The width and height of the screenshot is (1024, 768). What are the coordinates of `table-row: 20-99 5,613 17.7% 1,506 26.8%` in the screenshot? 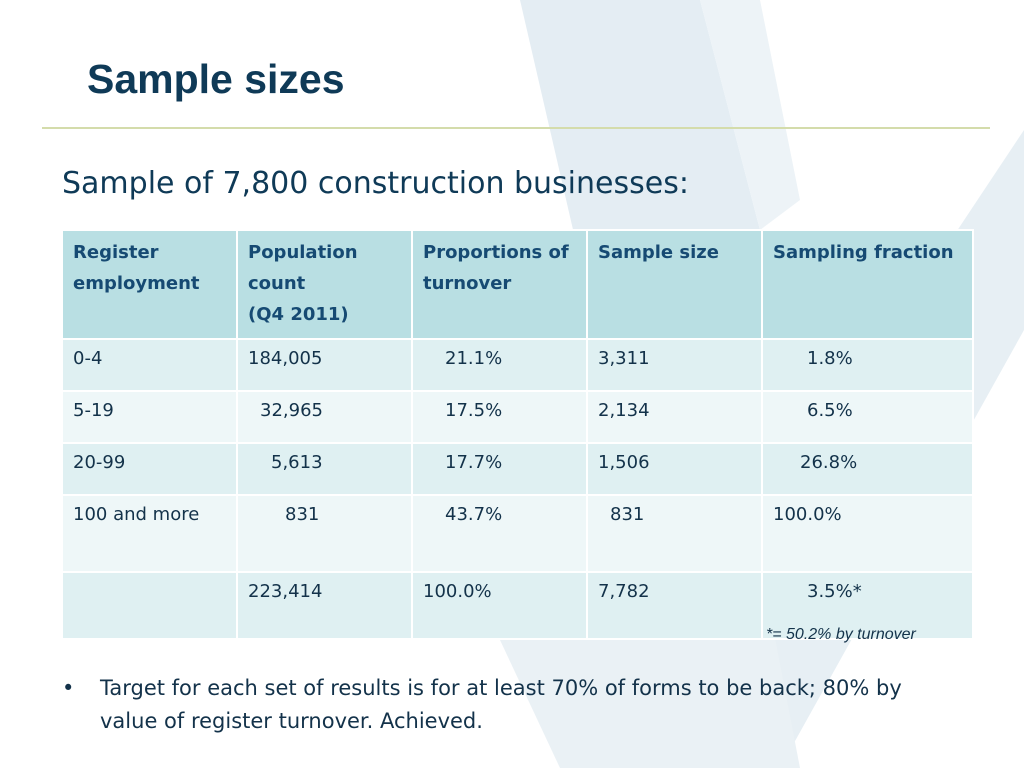 It's located at (517, 469).